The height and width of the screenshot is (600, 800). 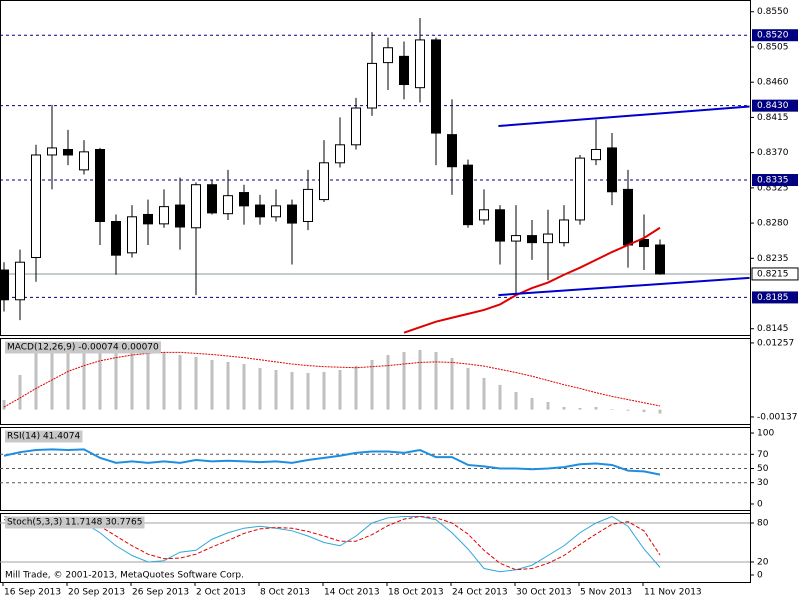 I want to click on y-tick-label: 70, so click(x=763, y=455).